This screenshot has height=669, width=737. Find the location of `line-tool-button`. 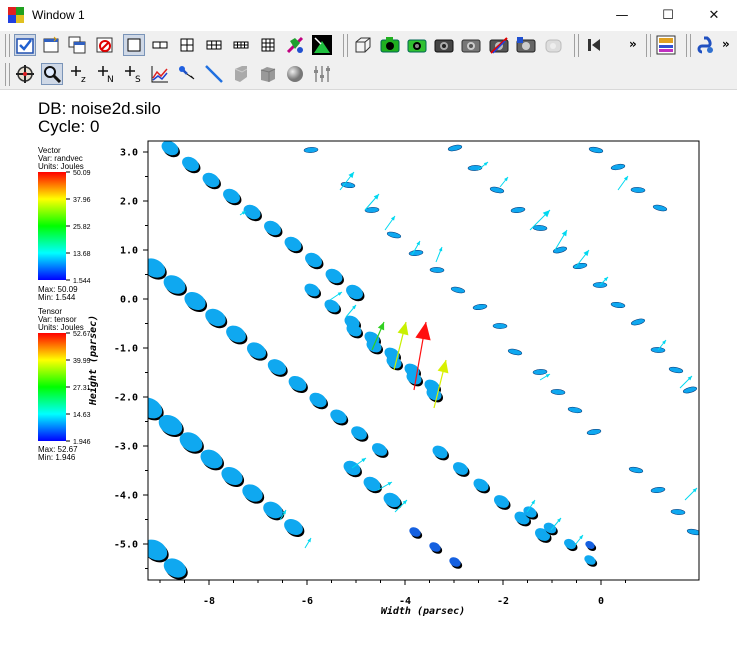

line-tool-button is located at coordinates (214, 74).